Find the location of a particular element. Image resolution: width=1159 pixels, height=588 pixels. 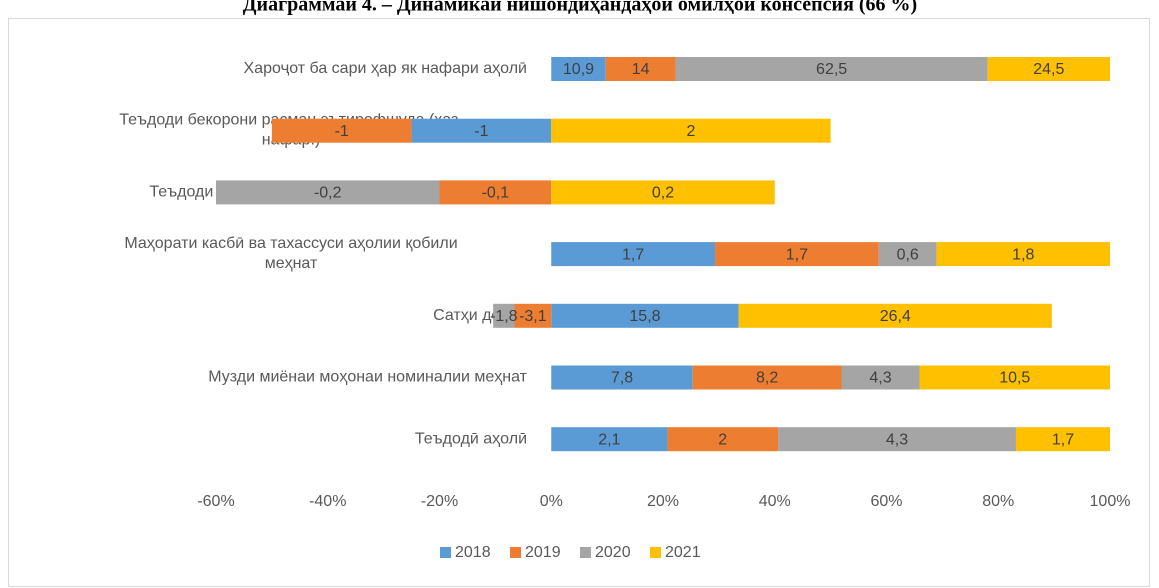

data-label: 24,5 is located at coordinates (1048, 69).